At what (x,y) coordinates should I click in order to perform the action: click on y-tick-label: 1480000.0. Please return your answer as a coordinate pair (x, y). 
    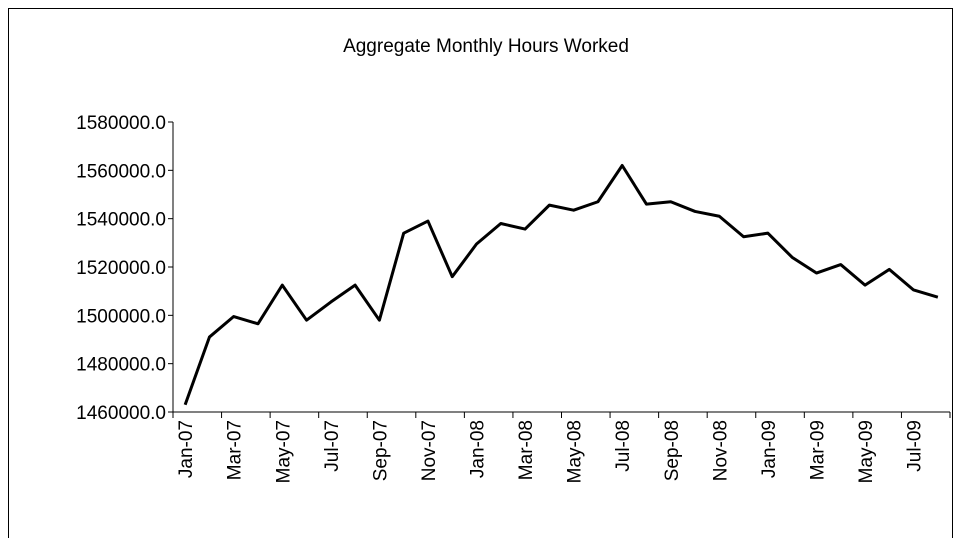
    Looking at the image, I should click on (121, 365).